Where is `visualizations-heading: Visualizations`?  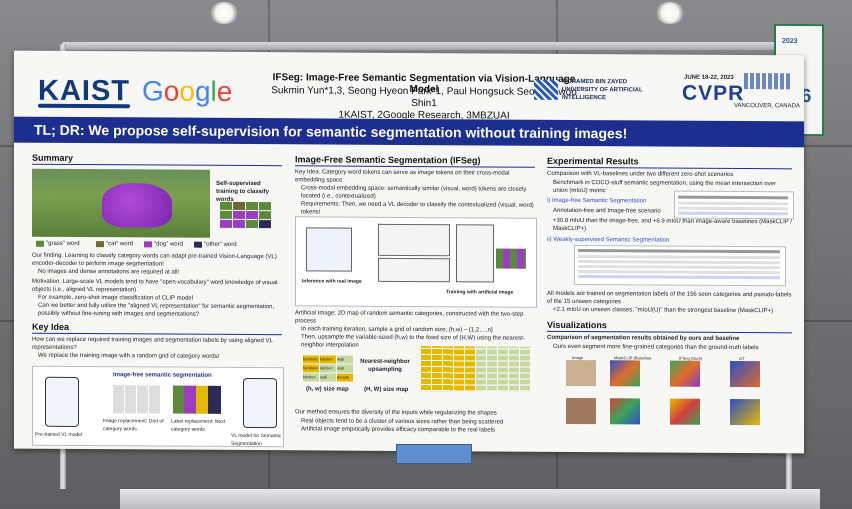
visualizations-heading: Visualizations is located at coordinates (577, 325).